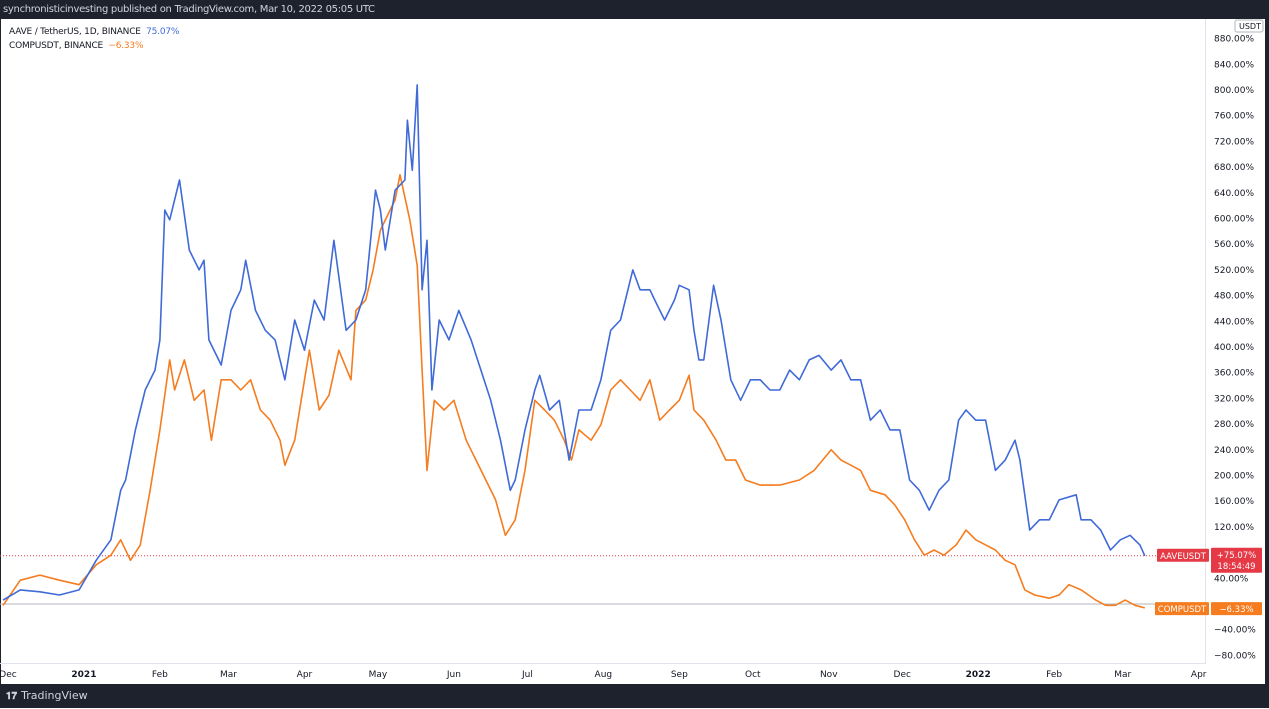 The image size is (1269, 709). I want to click on y-tick-label: 360.00%, so click(1234, 374).